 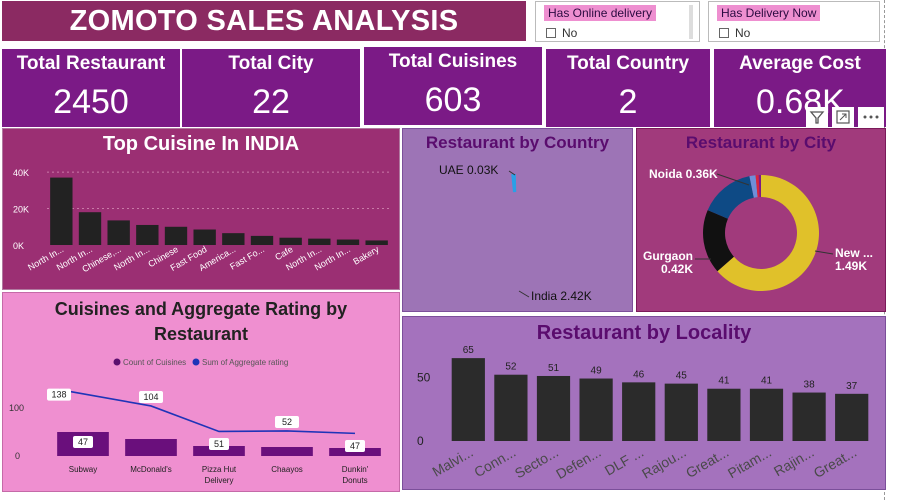 What do you see at coordinates (91, 63) in the screenshot?
I see `kpi-label: Total Restaurant` at bounding box center [91, 63].